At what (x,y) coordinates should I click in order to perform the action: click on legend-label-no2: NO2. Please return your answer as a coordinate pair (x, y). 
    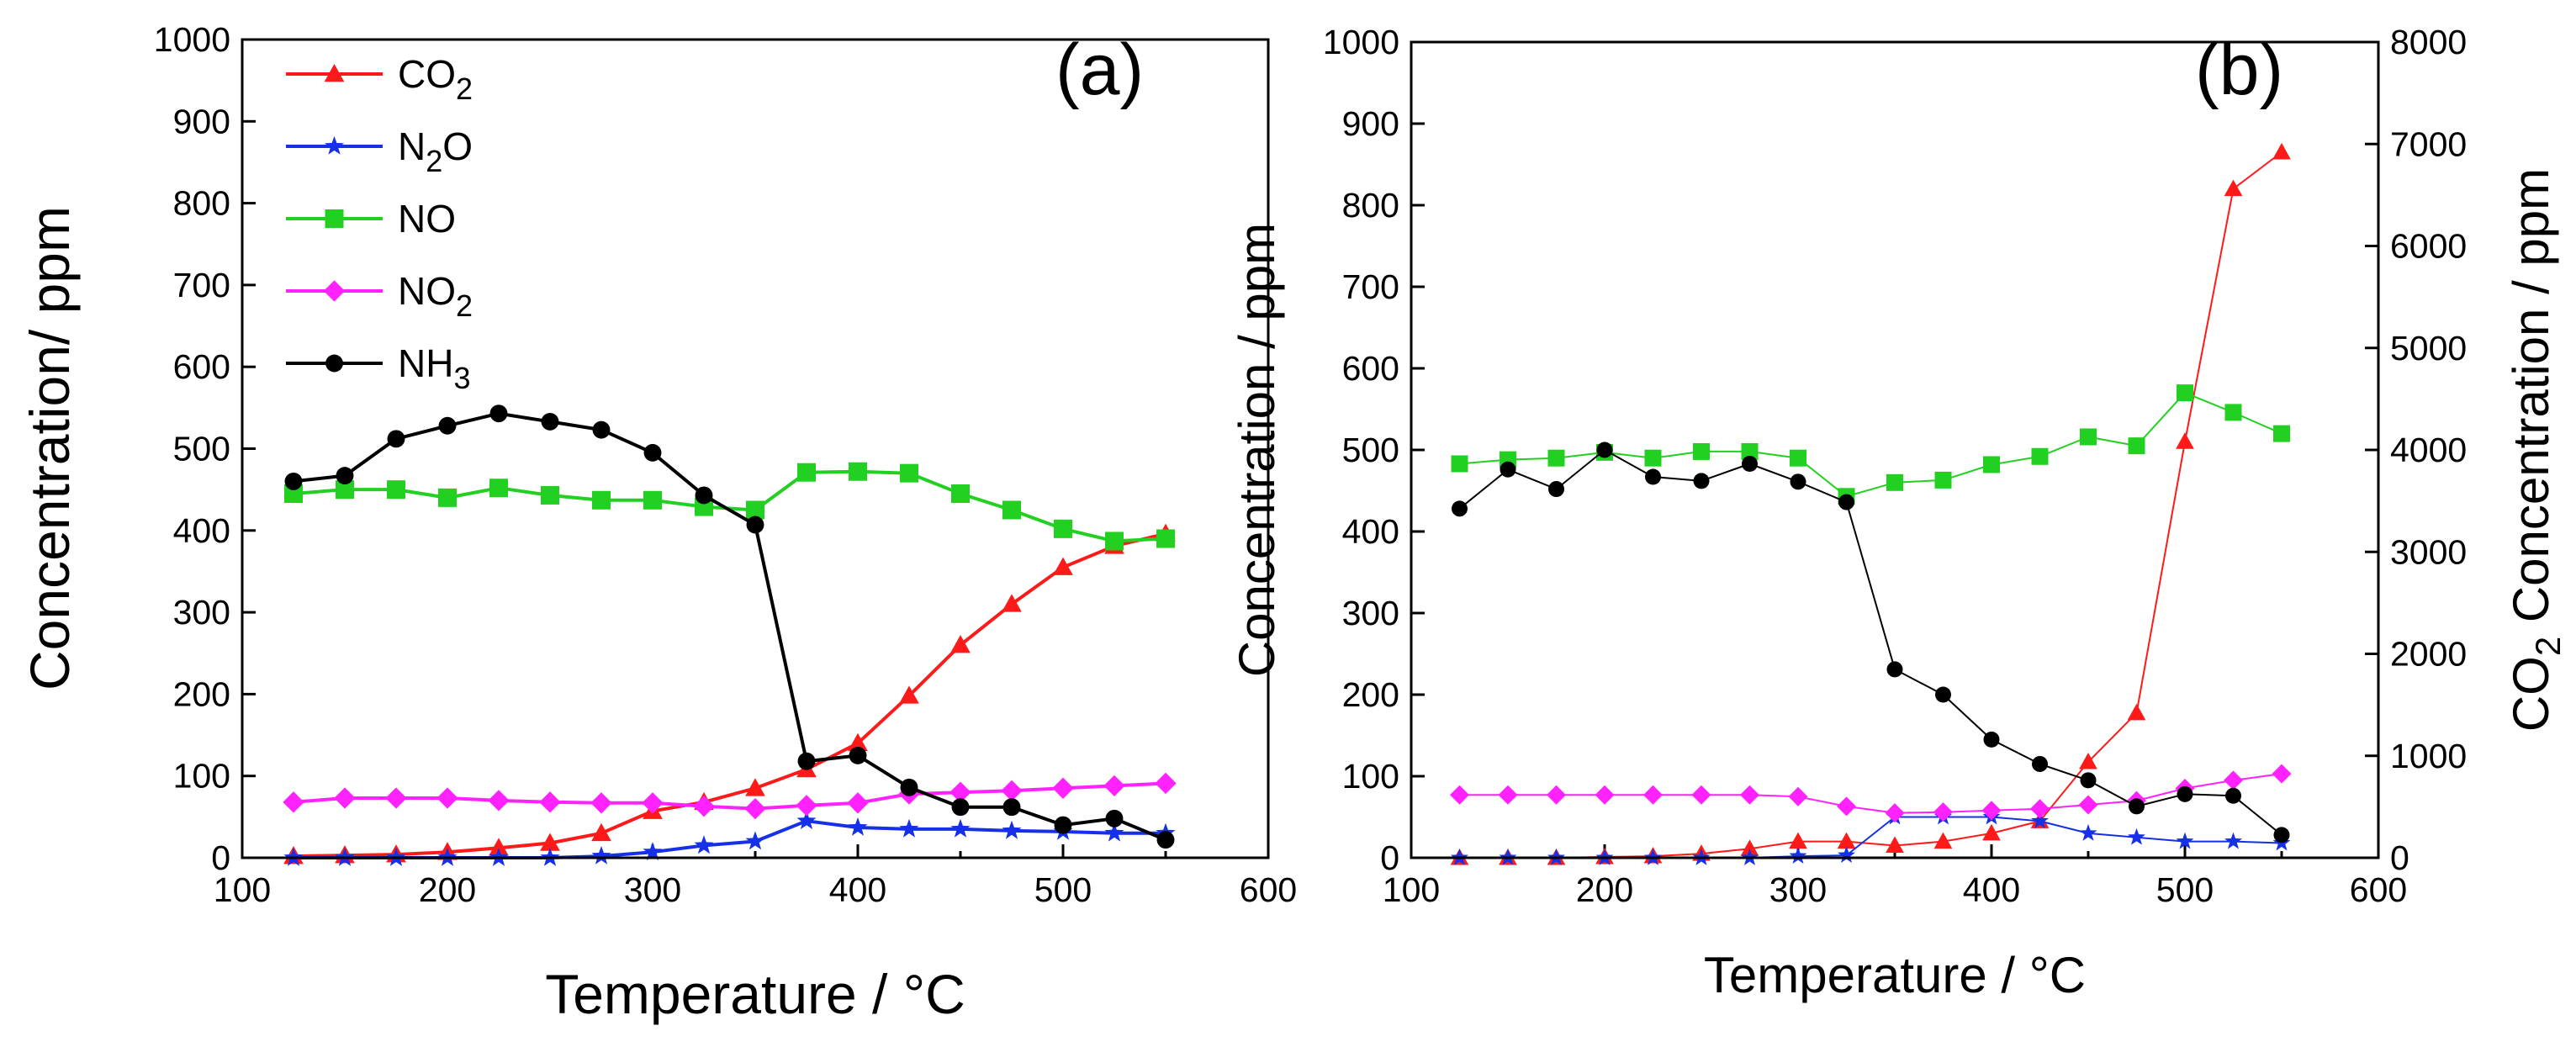
    Looking at the image, I should click on (435, 296).